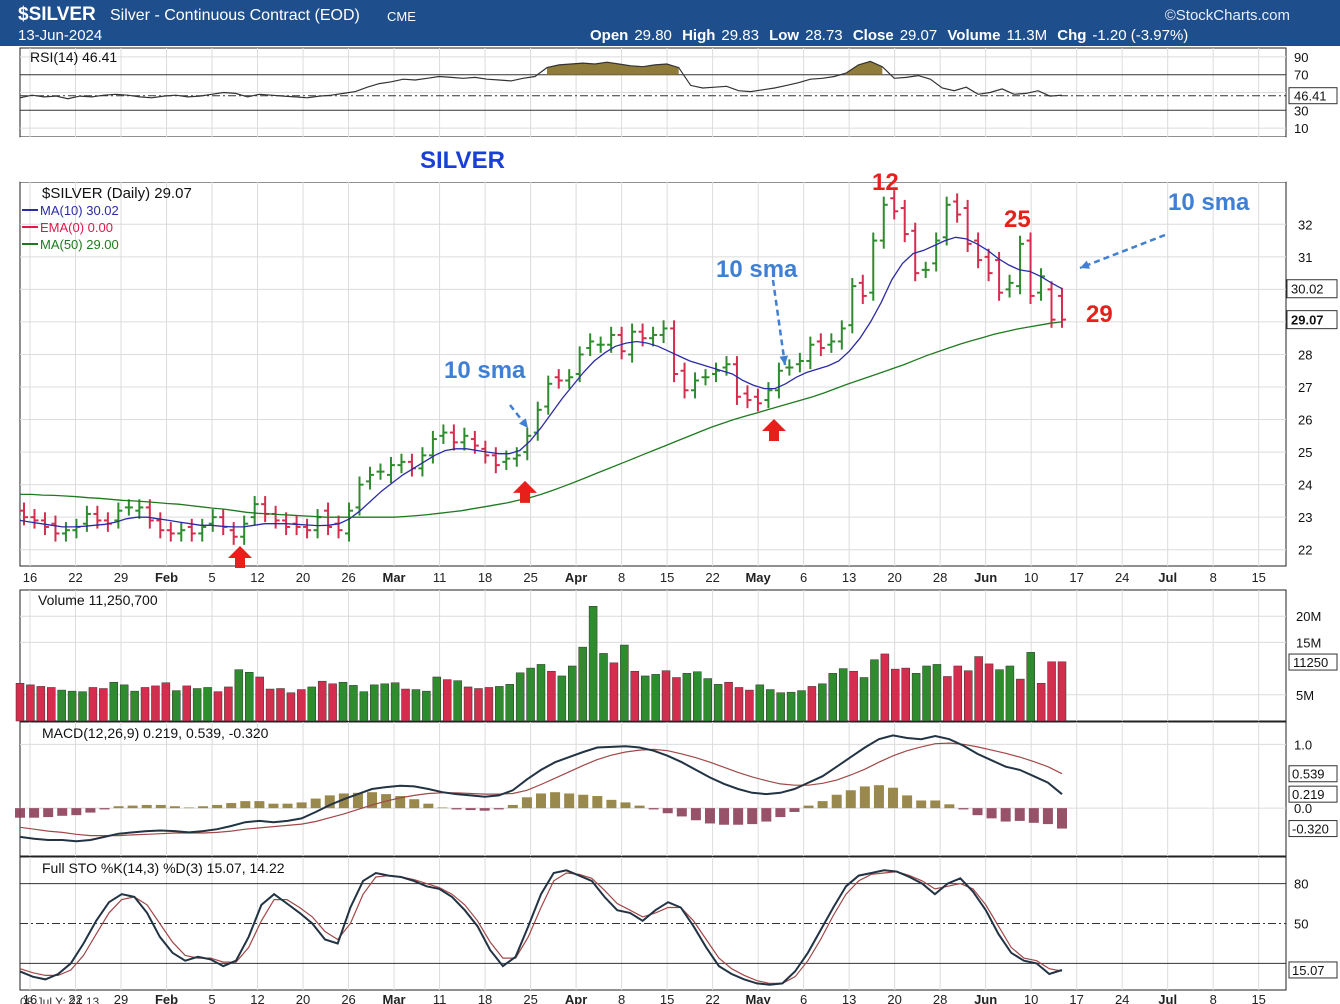 This screenshot has height=1004, width=1340. Describe the element at coordinates (485, 998) in the screenshot. I see `x-tick-label-bottom: 18` at that location.